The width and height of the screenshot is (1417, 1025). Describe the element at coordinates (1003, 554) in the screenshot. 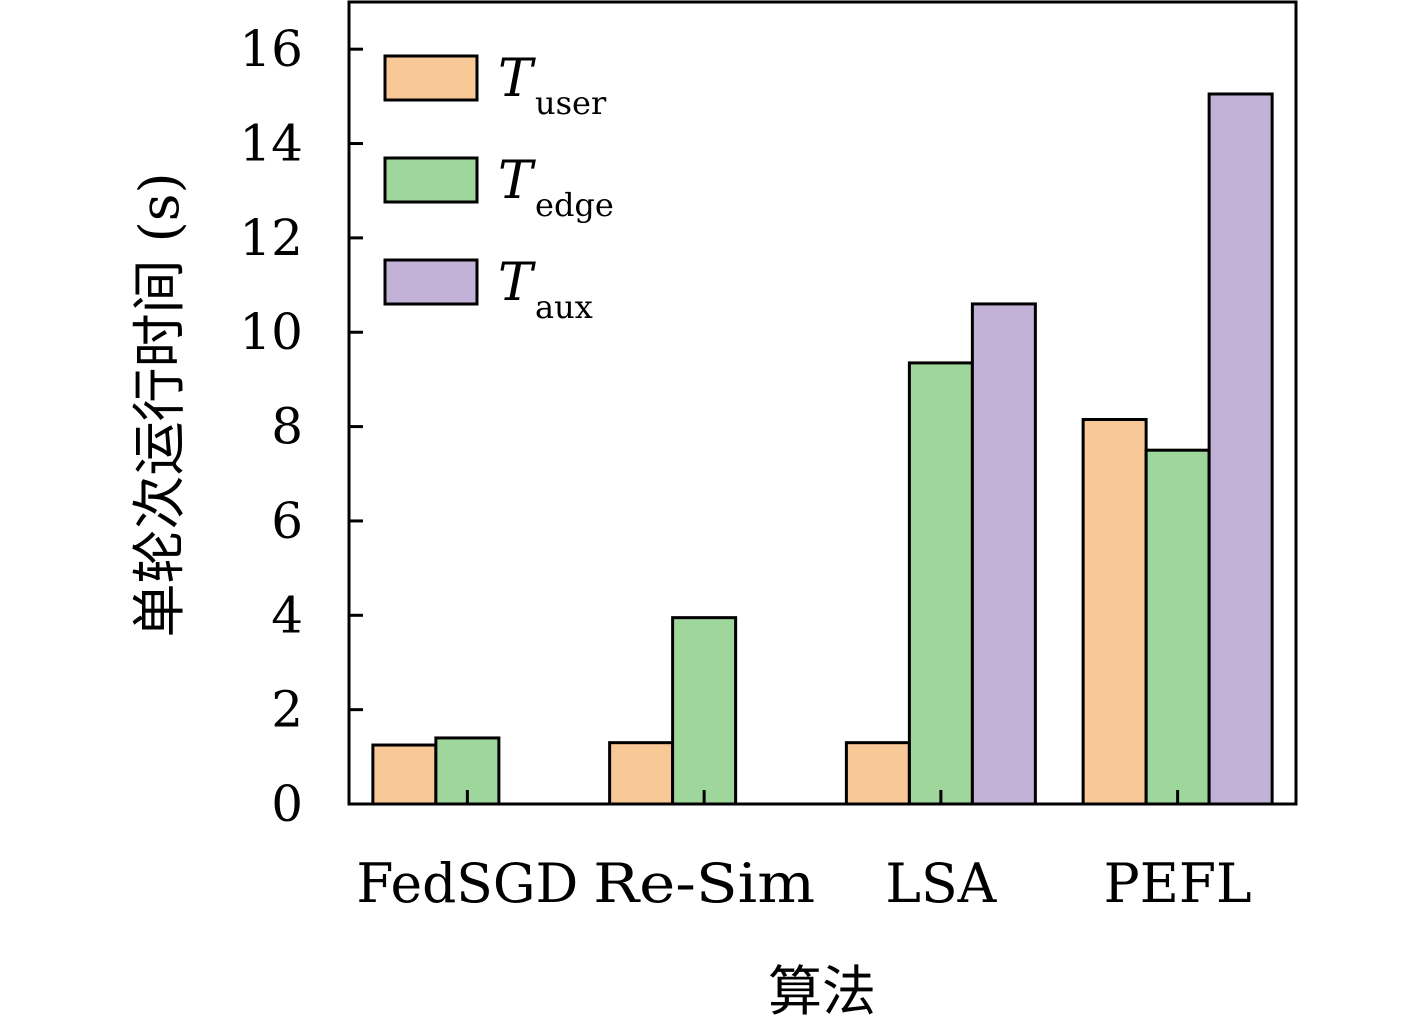

I see `bar-lsa-aux` at that location.